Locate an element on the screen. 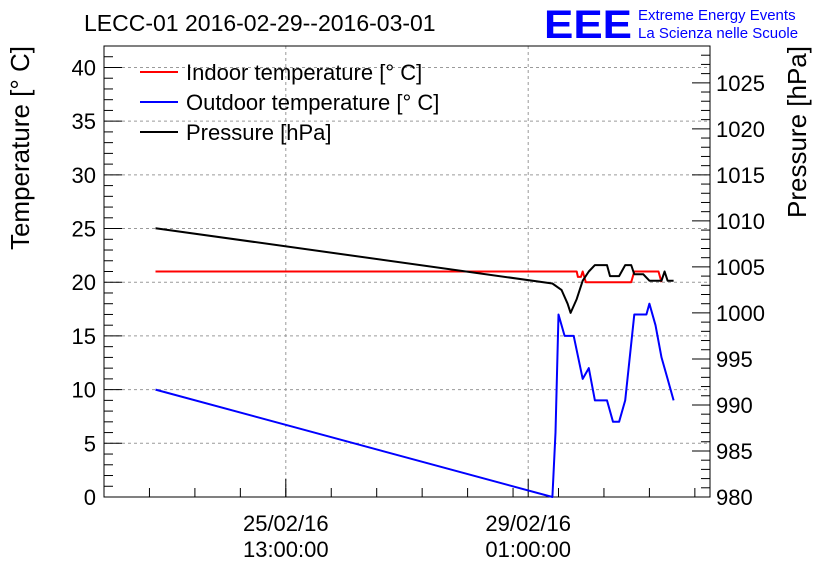 This screenshot has height=572, width=836. y-tick-label-left: 30 is located at coordinates (84, 175).